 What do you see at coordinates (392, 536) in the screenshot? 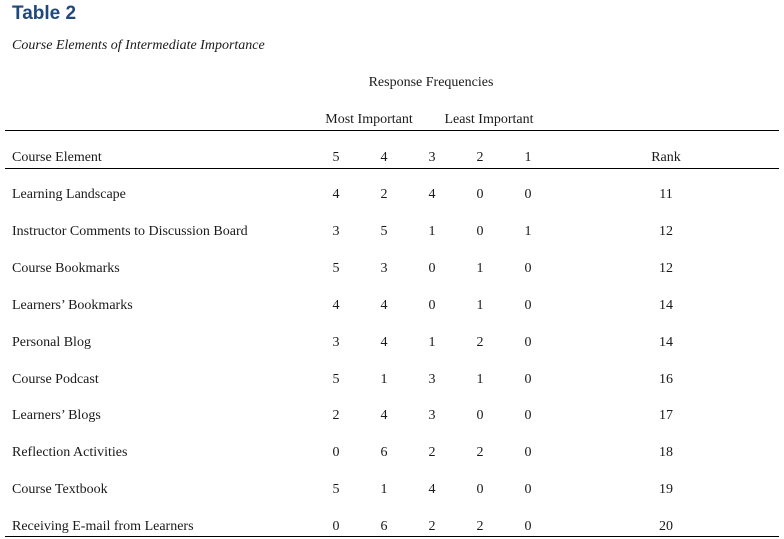
I see `bottom-rule` at bounding box center [392, 536].